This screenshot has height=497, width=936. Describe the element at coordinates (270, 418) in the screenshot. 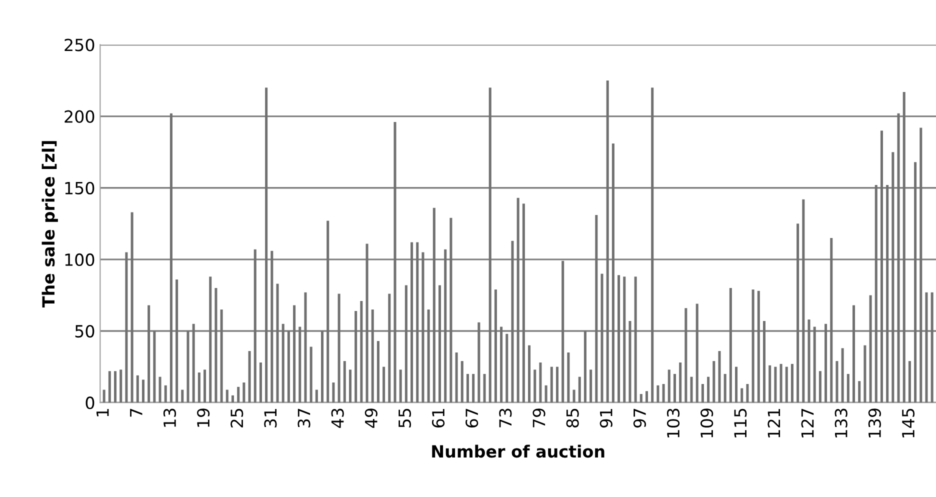

I see `x-tick-label: 31` at that location.